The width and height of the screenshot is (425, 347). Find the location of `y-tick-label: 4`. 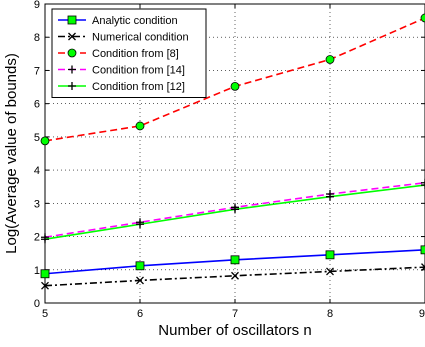

y-tick-label: 4 is located at coordinates (37, 171).